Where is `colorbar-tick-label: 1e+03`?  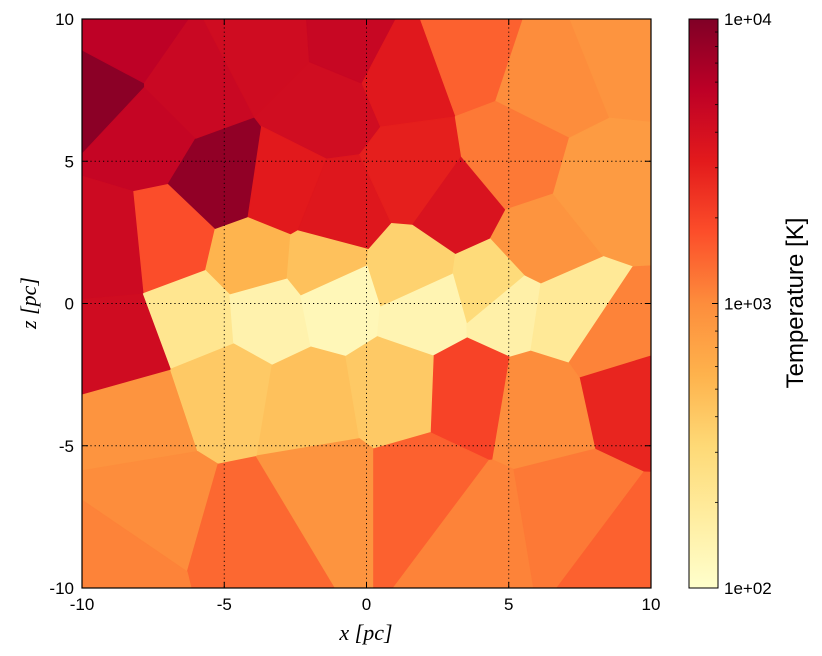 colorbar-tick-label: 1e+03 is located at coordinates (748, 304).